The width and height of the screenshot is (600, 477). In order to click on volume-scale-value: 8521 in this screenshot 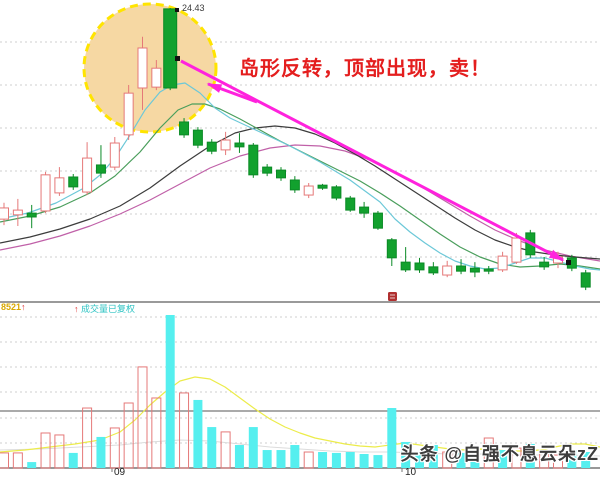, I will do `click(11, 307)`.